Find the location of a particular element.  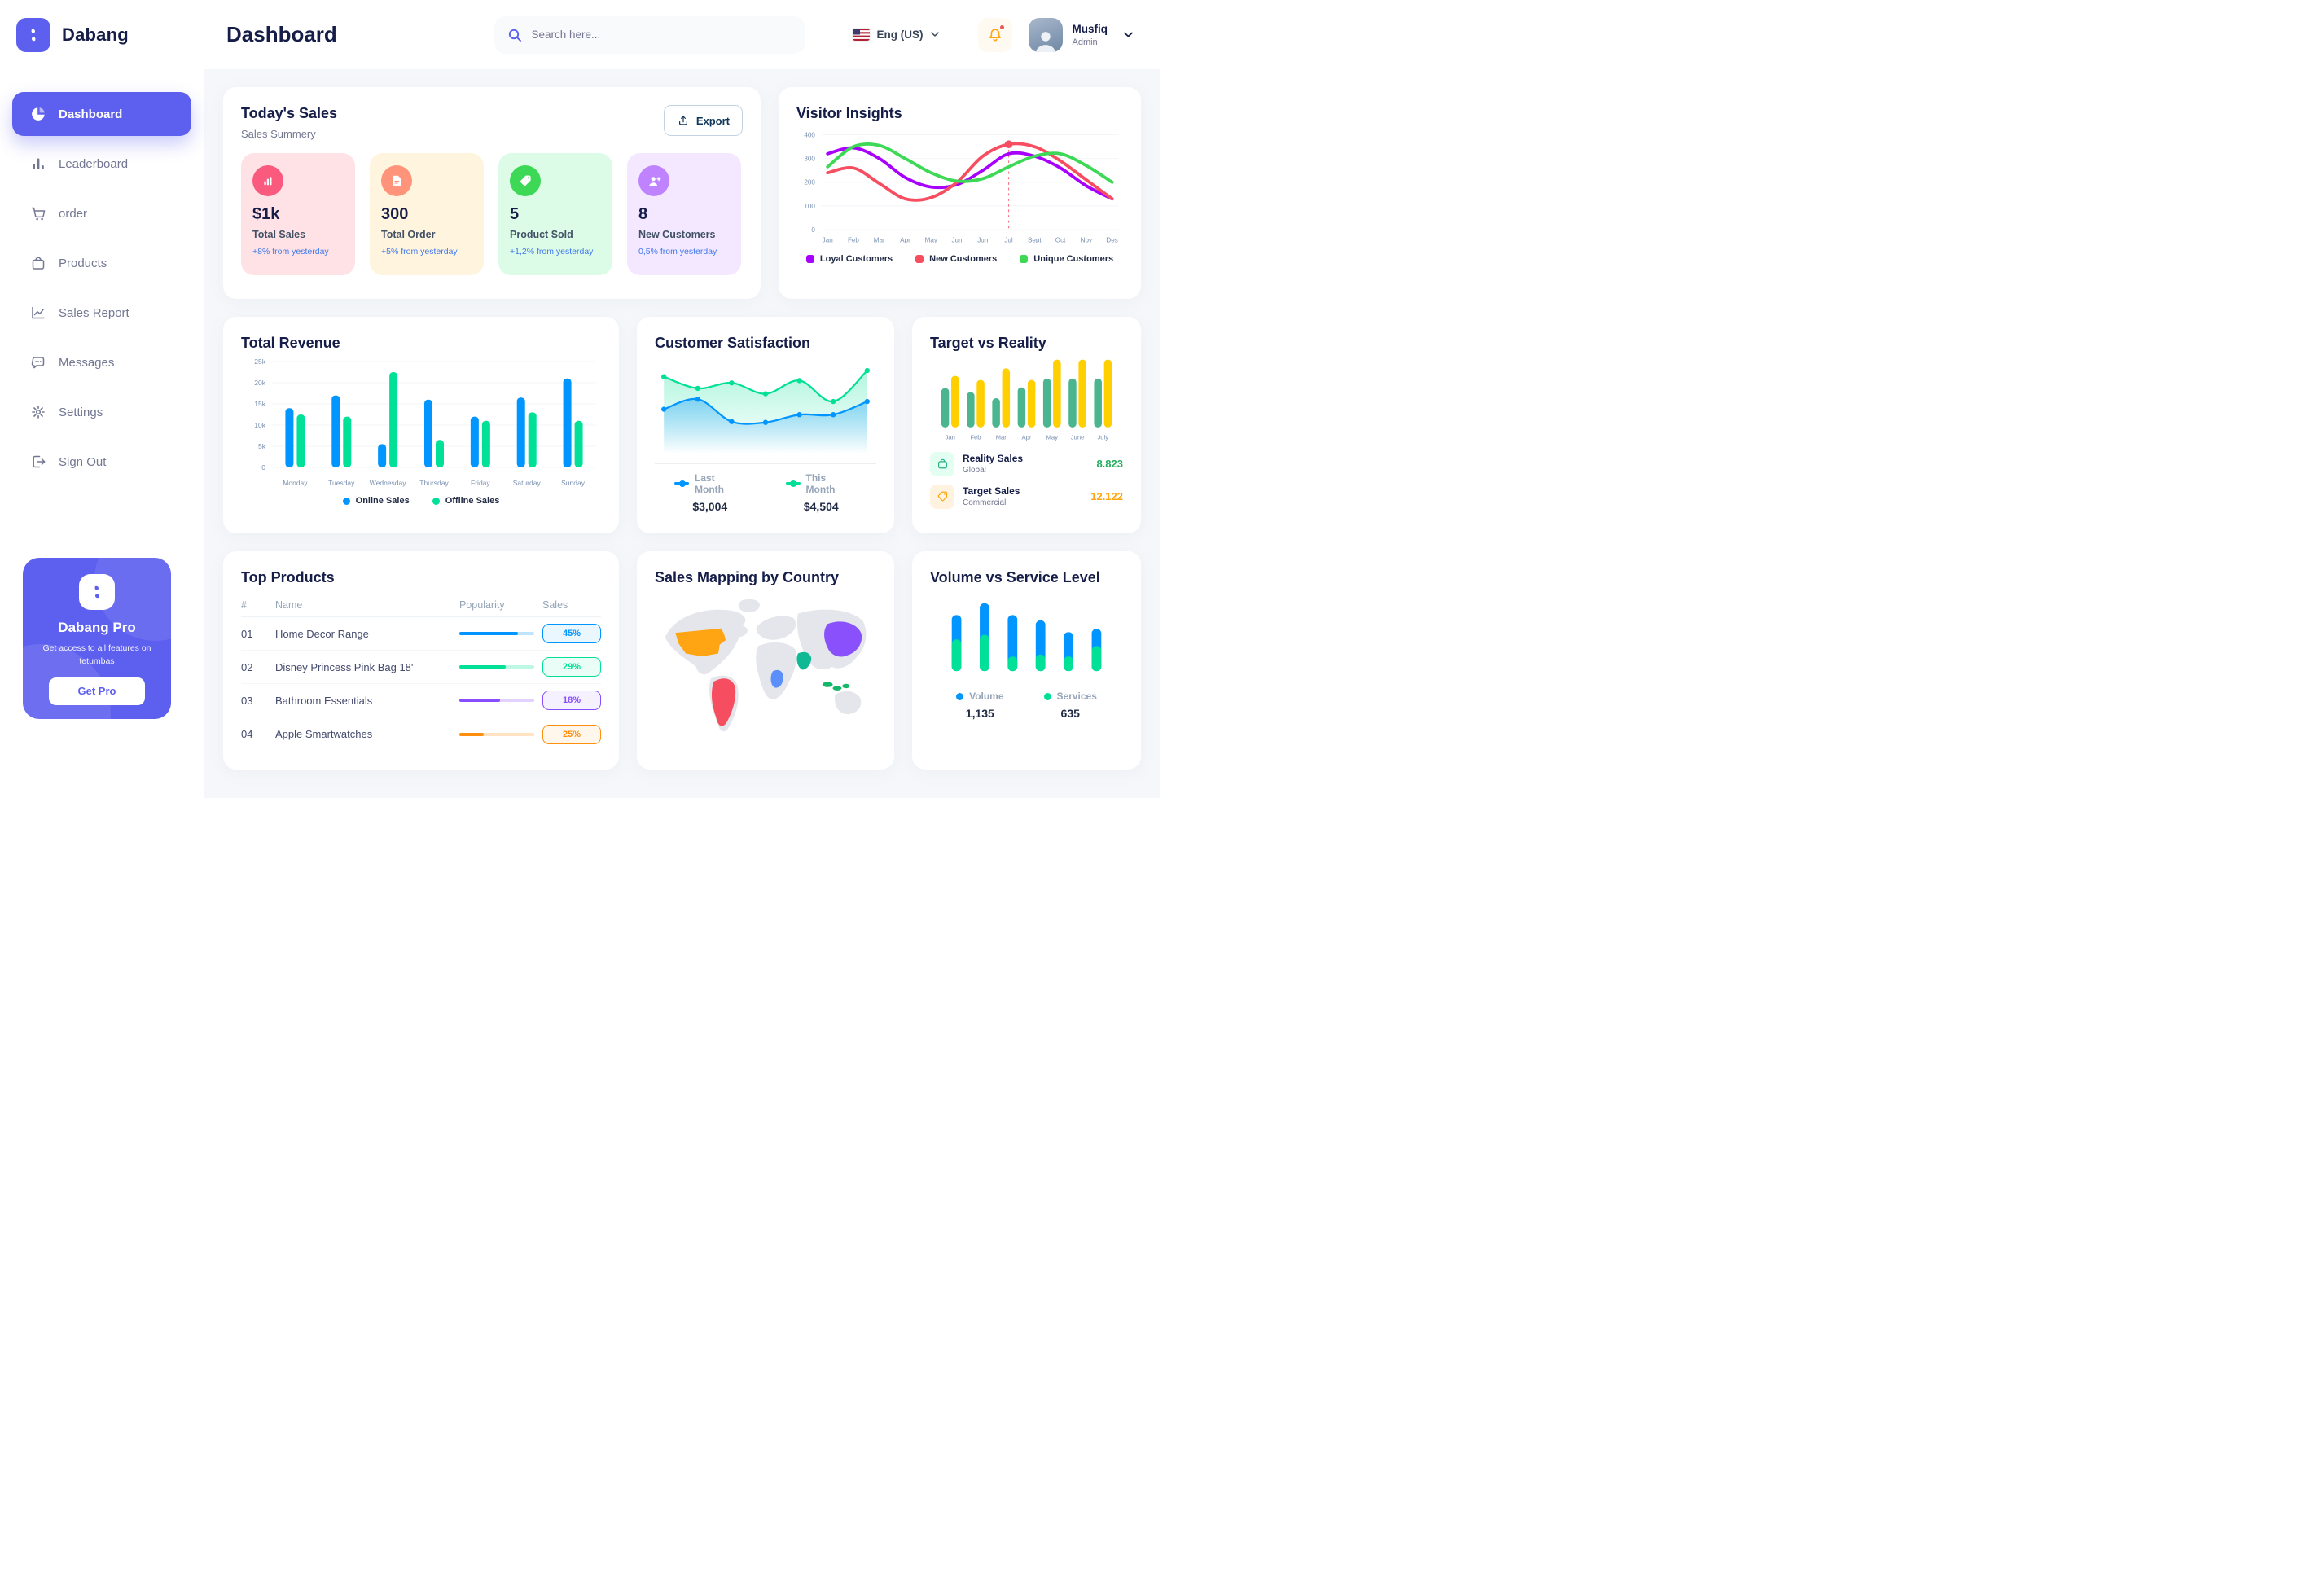

stat-card-product-sold: 5 Product Sold +1,2% from yesterday is located at coordinates (555, 214).